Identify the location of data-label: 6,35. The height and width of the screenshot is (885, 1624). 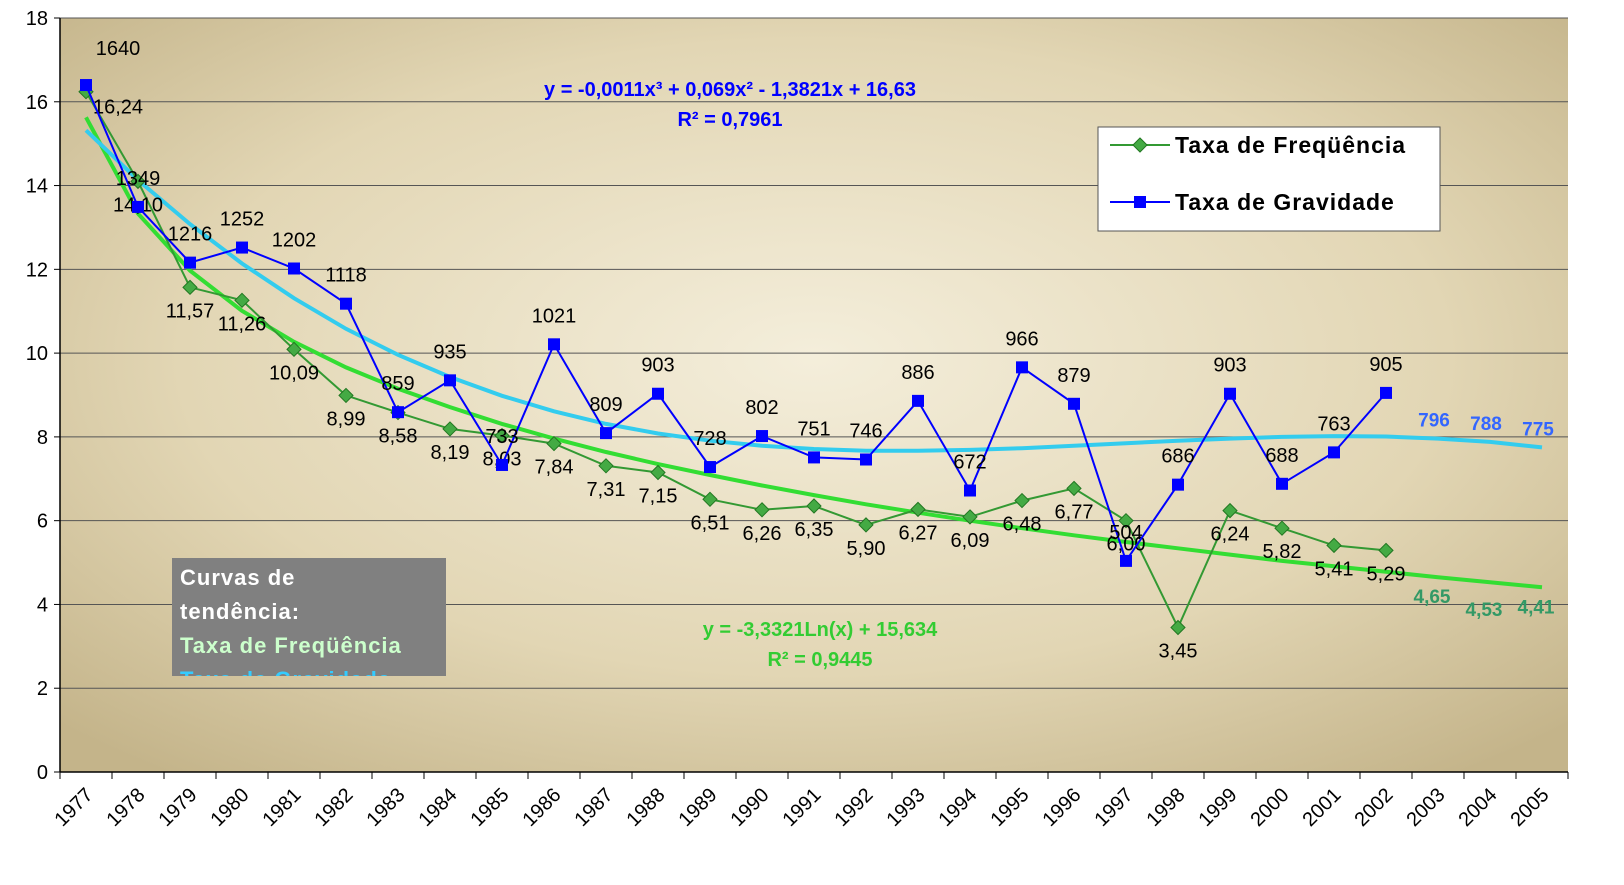
(814, 530).